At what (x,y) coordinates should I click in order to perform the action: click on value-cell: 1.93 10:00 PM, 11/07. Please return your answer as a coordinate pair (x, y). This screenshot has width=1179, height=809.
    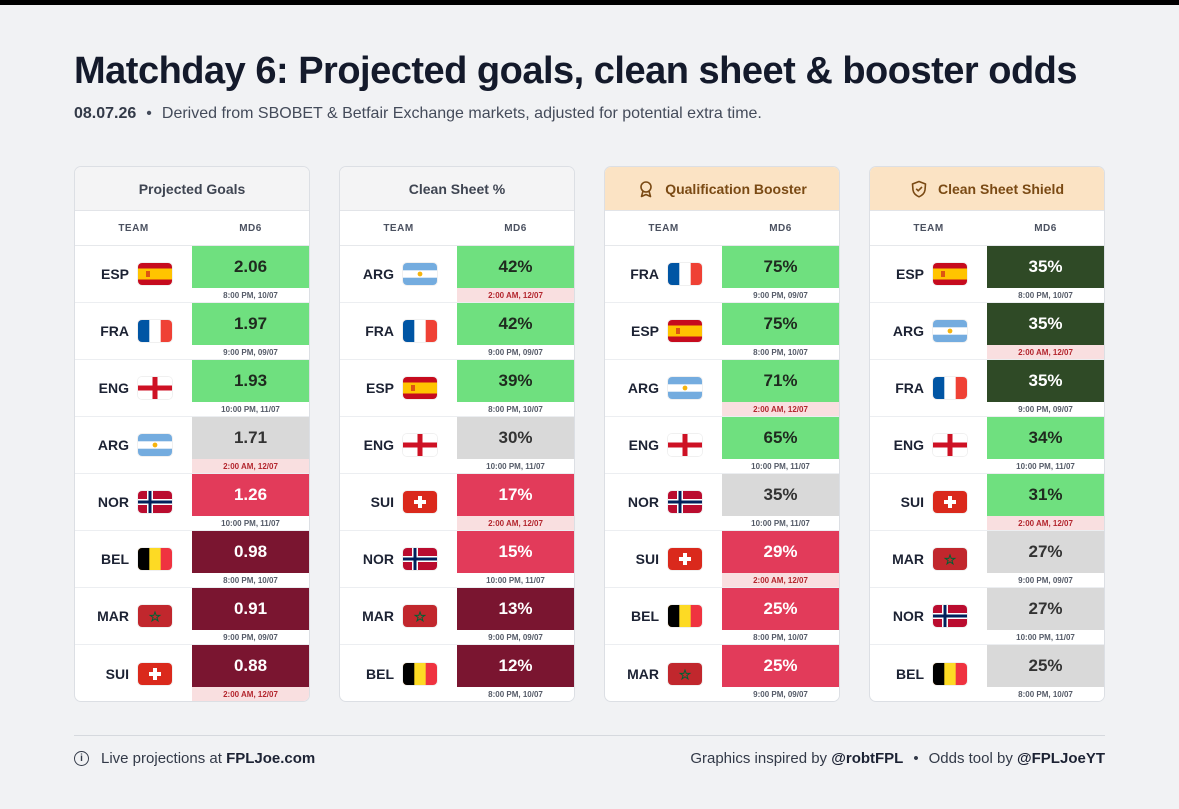
    Looking at the image, I should click on (250, 388).